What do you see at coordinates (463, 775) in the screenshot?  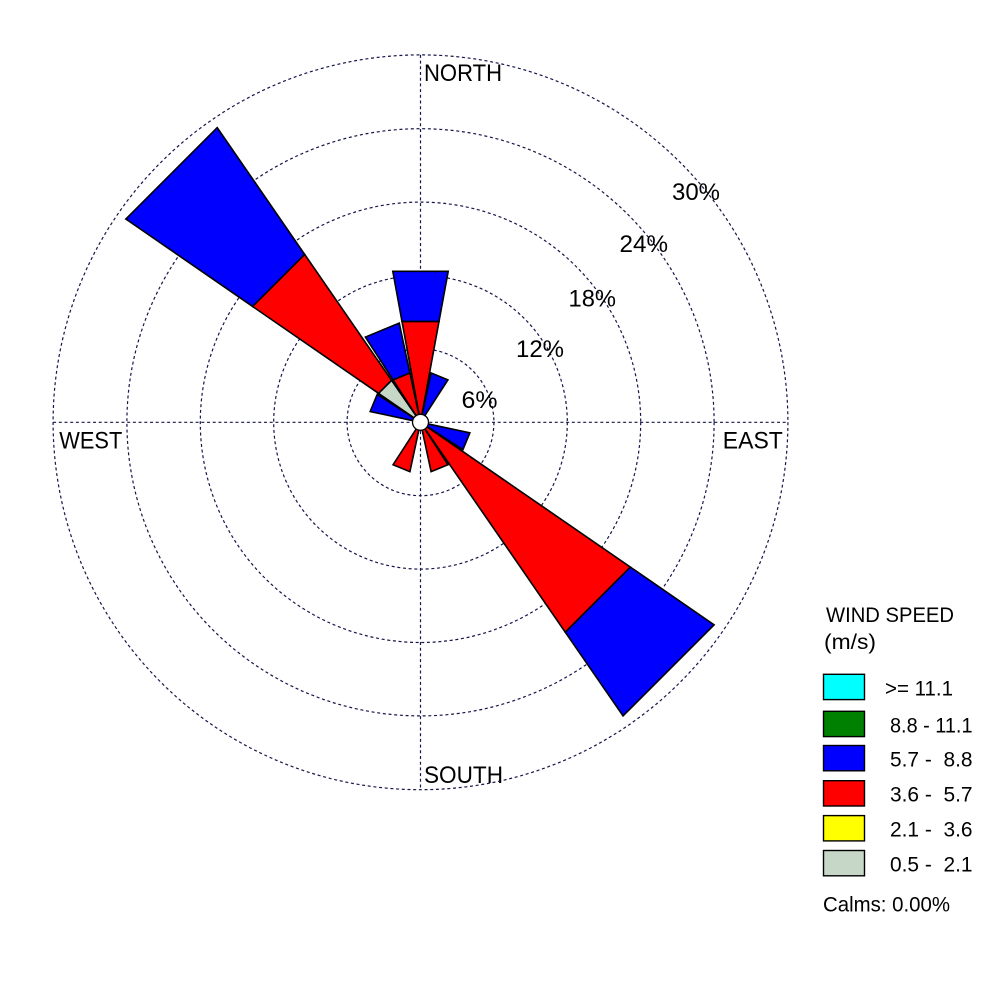 I see `svg-text: SOUTH` at bounding box center [463, 775].